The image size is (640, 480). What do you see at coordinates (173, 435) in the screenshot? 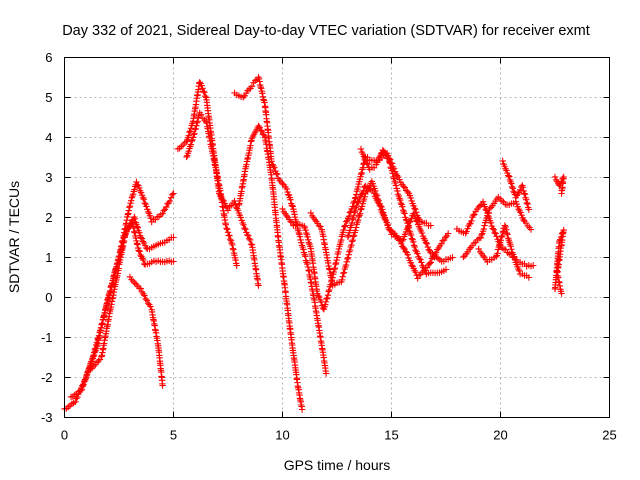
I see `x-tick-label: 5` at bounding box center [173, 435].